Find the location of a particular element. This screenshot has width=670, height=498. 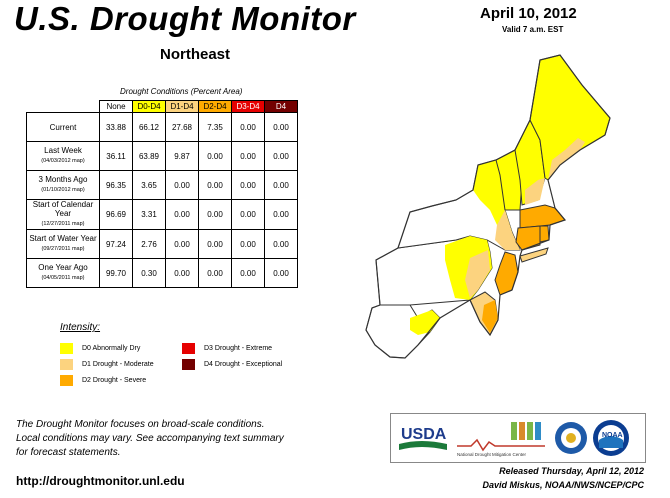

ndmc-logo: National Drought Mitigation Center is located at coordinates (501, 439).